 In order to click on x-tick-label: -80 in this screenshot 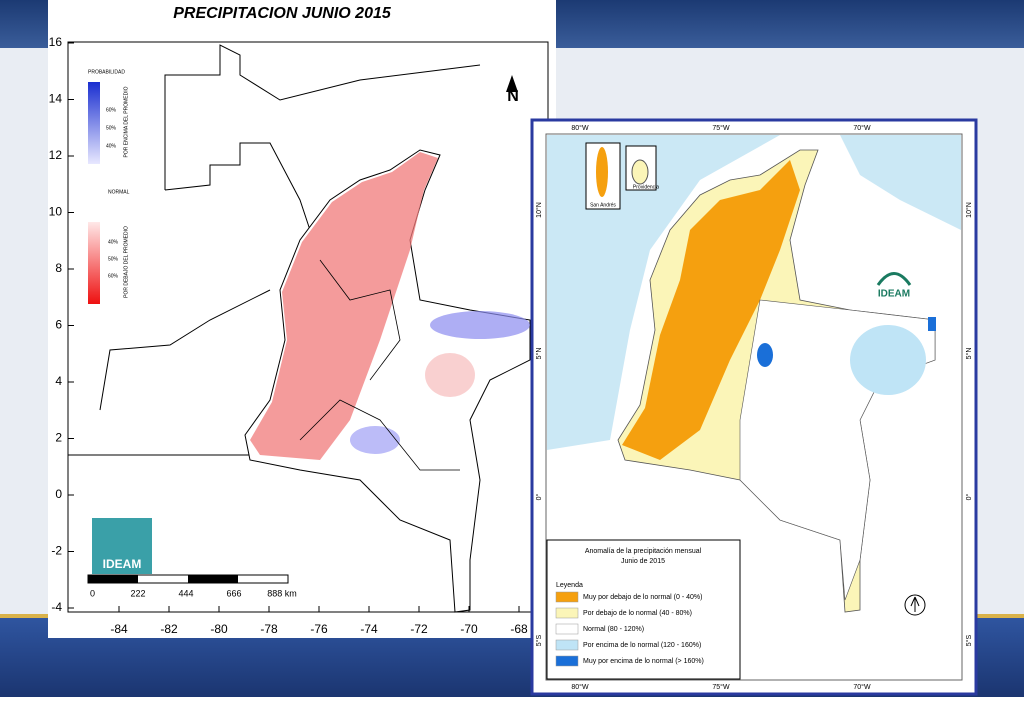, I will do `click(219, 629)`.